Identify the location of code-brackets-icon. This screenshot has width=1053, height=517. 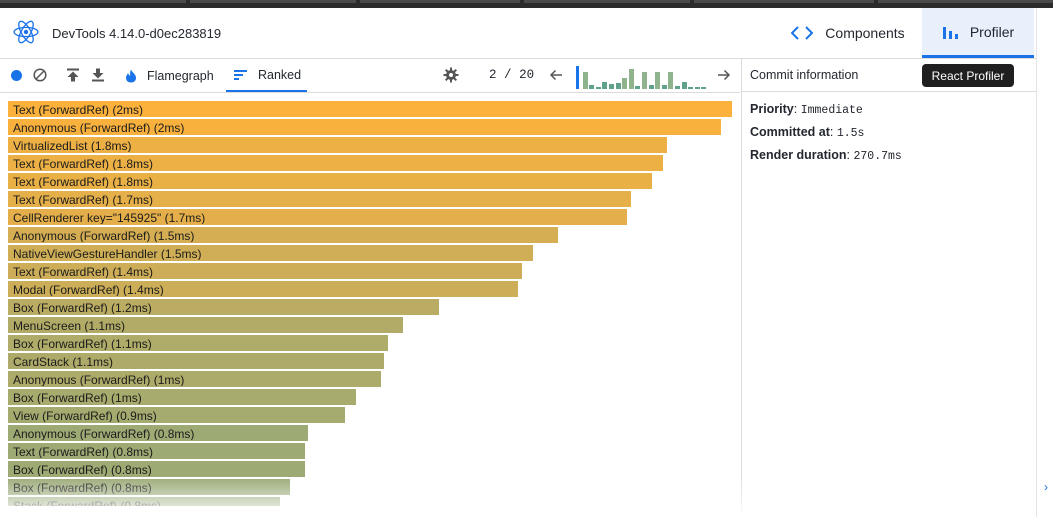
(802, 33).